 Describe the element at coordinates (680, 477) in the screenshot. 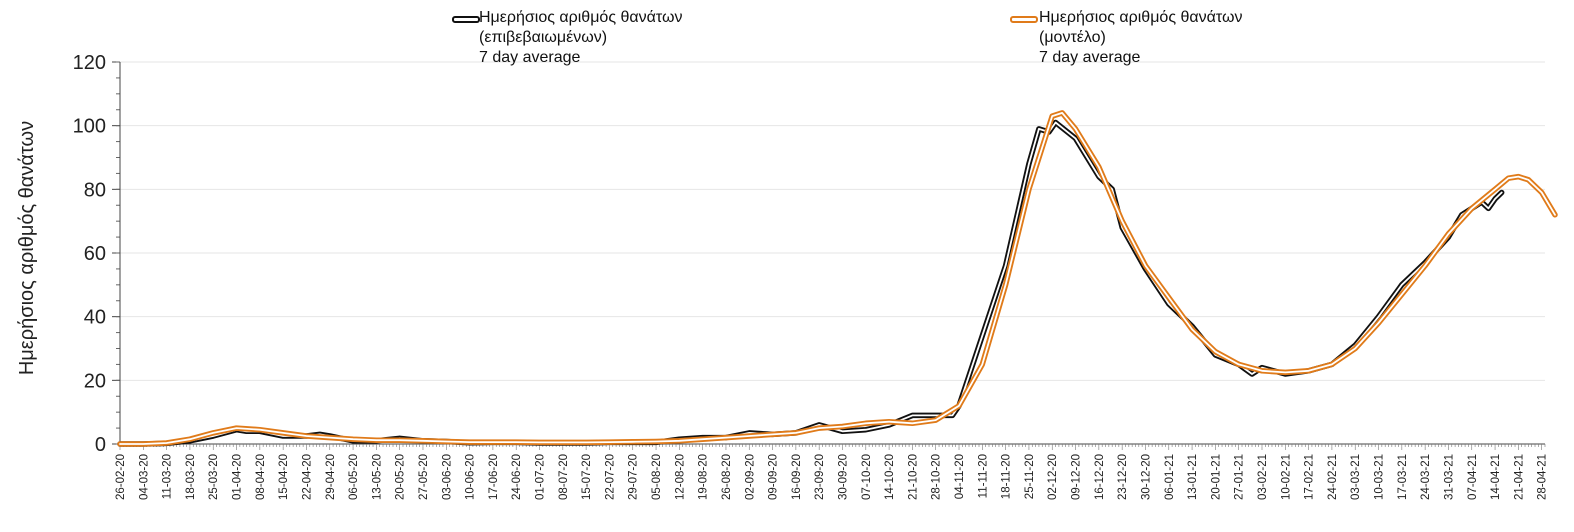

I see `x-tick-label: 12-08-20` at that location.